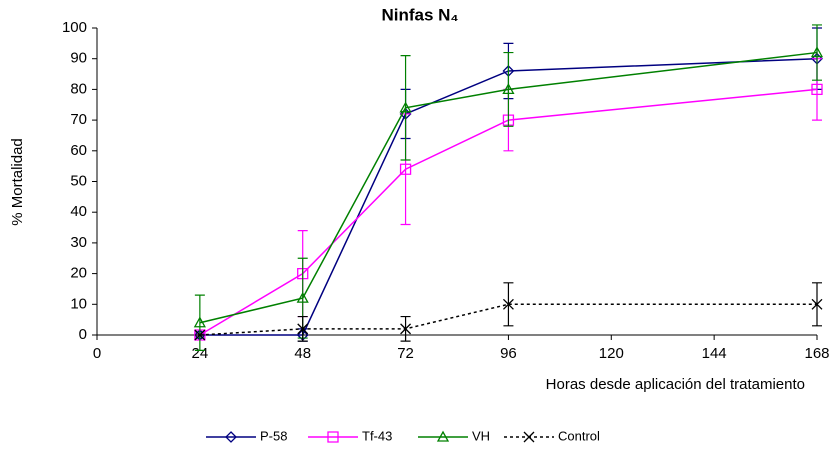 This screenshot has width=835, height=463. What do you see at coordinates (74, 27) in the screenshot?
I see `y-tick-label: 100` at bounding box center [74, 27].